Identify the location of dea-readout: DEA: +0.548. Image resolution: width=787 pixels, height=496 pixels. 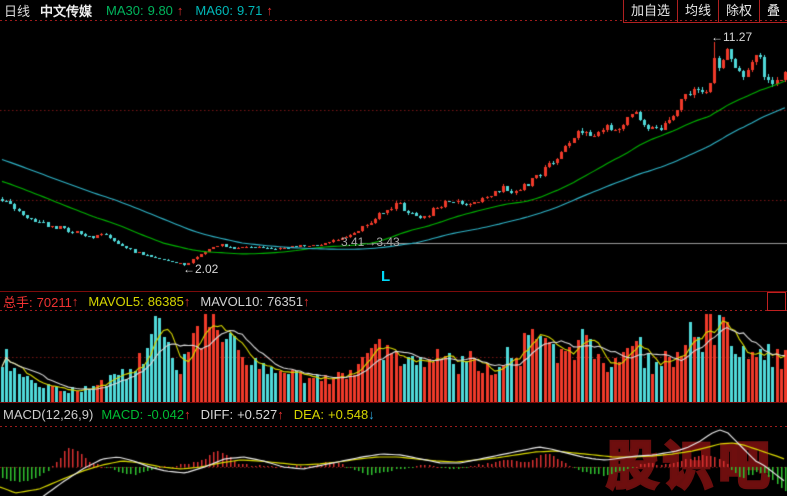
(331, 414).